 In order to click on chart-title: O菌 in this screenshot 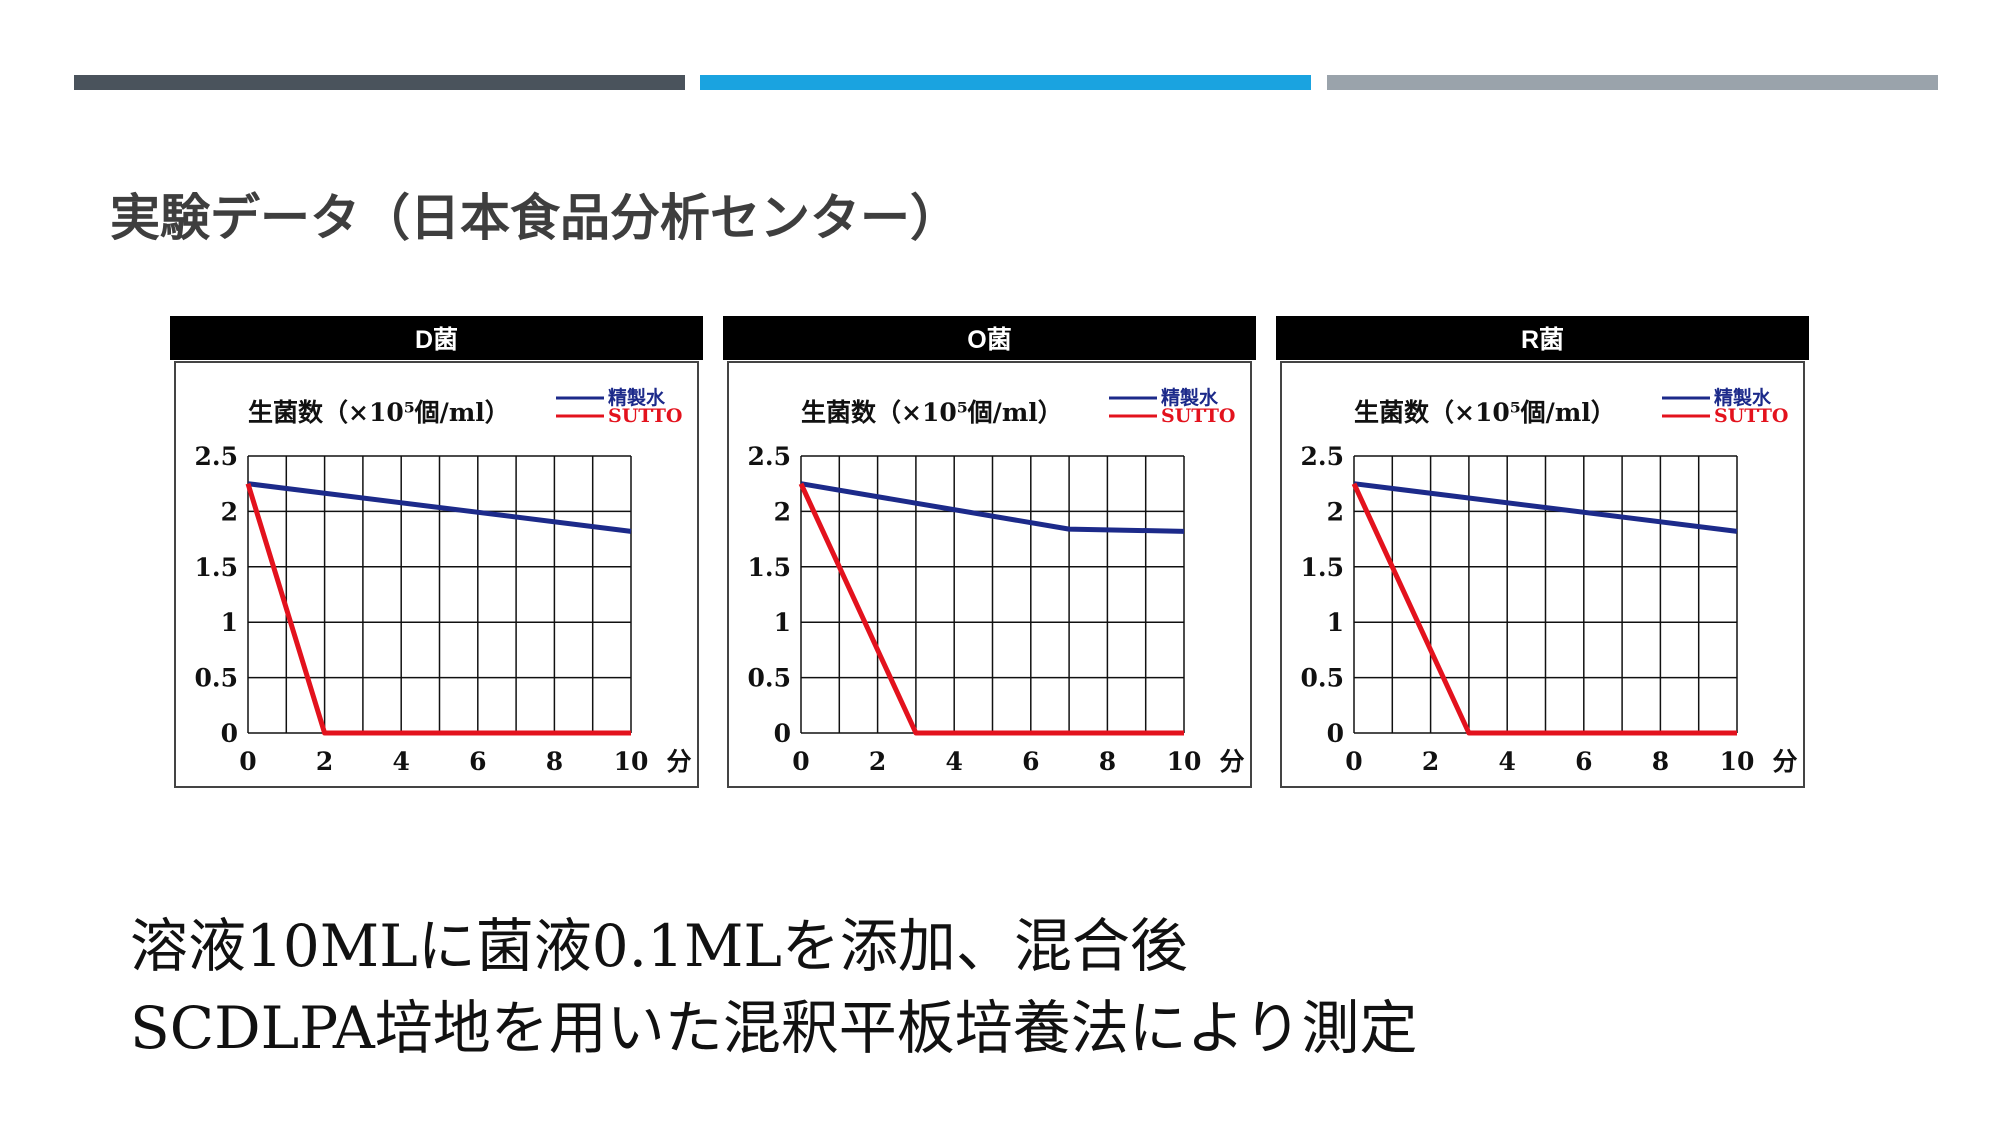, I will do `click(989, 338)`.